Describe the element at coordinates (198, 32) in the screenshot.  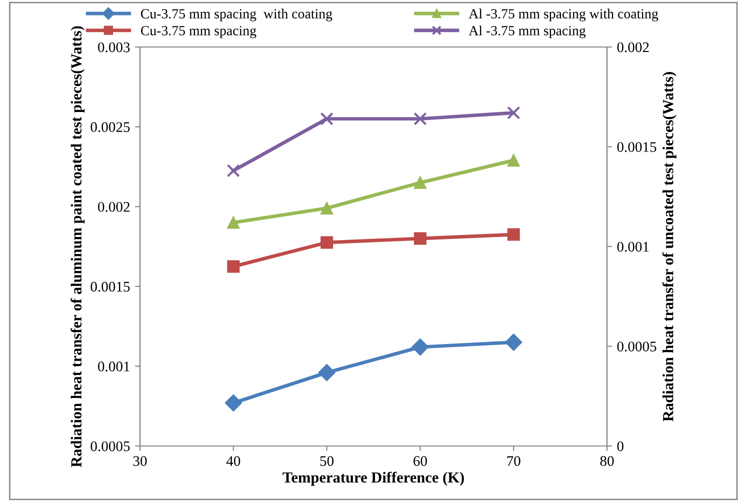
I see `legend-label: Cu-3.75 mm spacing` at that location.